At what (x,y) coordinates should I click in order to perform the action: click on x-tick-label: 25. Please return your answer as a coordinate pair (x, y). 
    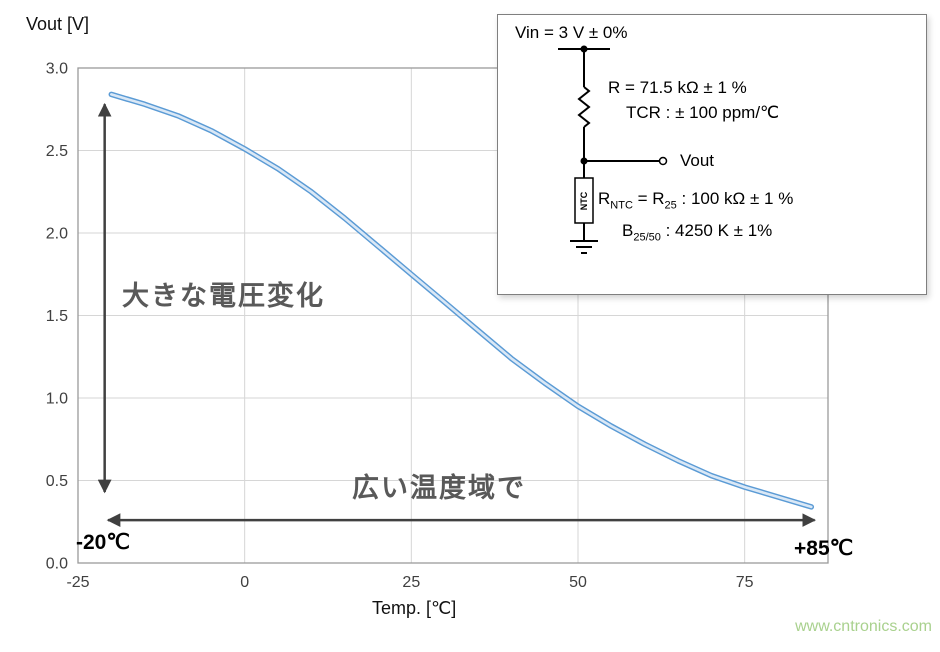
    Looking at the image, I should click on (411, 582).